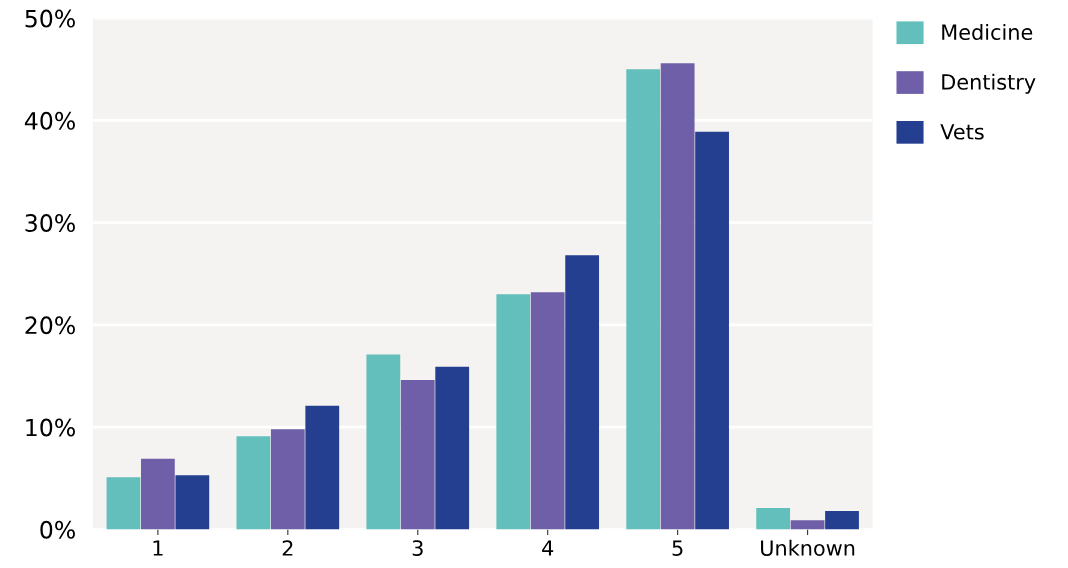 The height and width of the screenshot is (568, 1068). What do you see at coordinates (50, 325) in the screenshot?
I see `y-tick-label: 20%` at bounding box center [50, 325].